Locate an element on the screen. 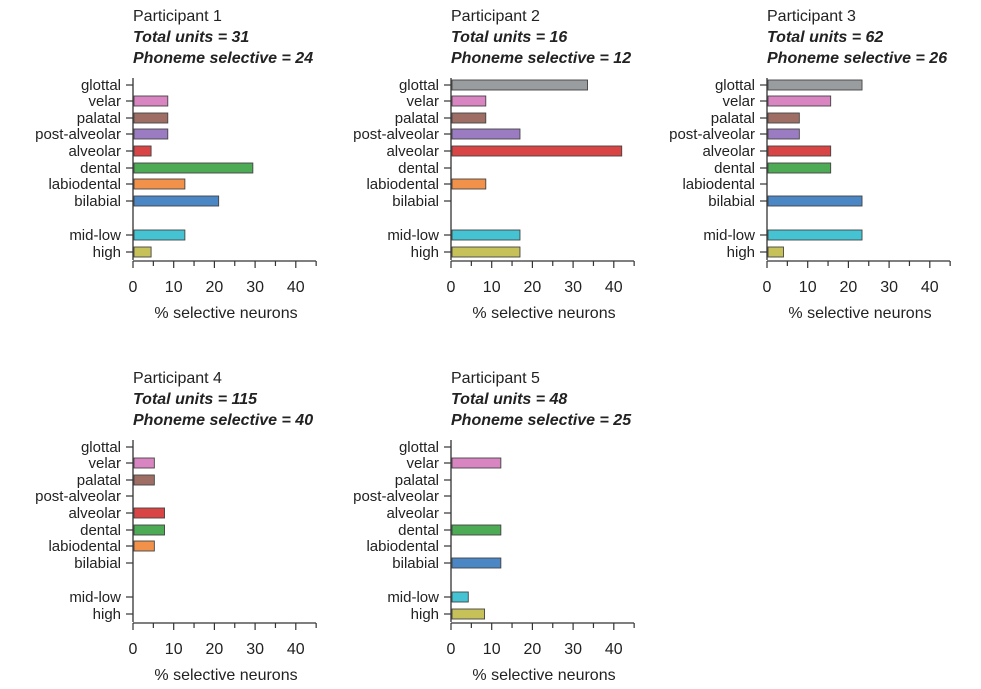 Image resolution: width=981 pixels, height=689 pixels. bar-glottal is located at coordinates (519, 85).